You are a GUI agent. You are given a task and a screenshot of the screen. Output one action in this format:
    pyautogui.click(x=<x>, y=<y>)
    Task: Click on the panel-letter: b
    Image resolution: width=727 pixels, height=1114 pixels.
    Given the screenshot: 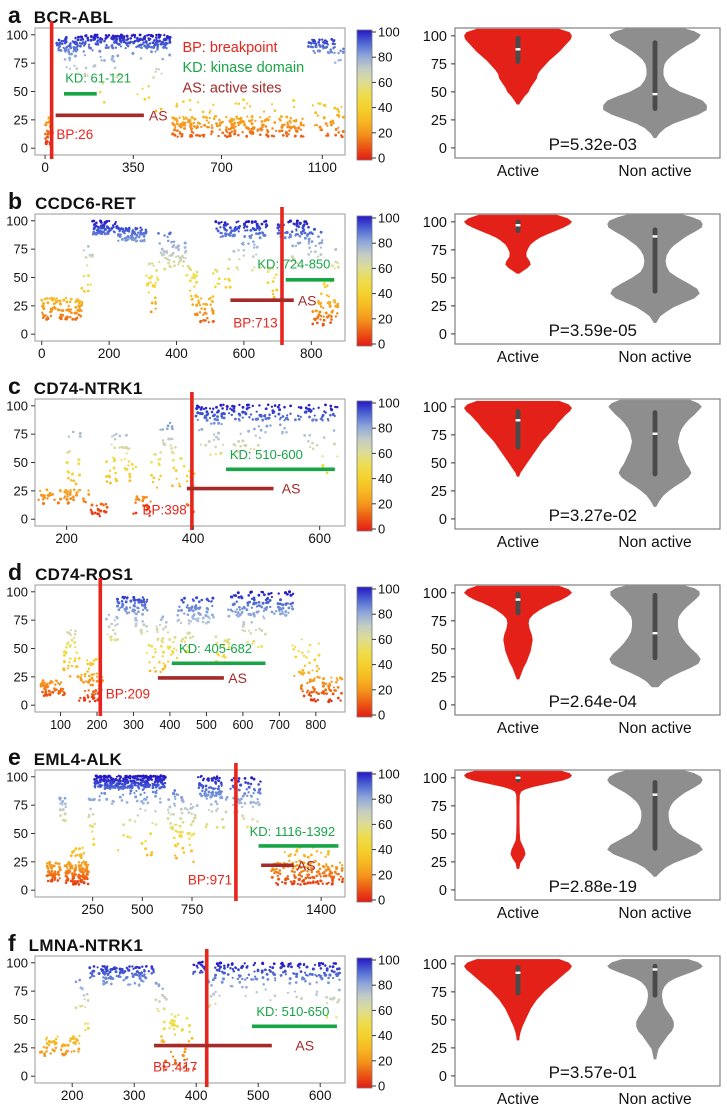 What is the action you would take?
    pyautogui.click(x=15, y=200)
    